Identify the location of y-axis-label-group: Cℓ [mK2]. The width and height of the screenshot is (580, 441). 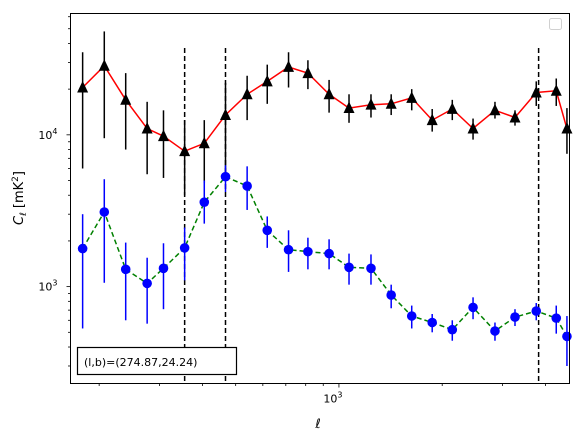
(20, 198).